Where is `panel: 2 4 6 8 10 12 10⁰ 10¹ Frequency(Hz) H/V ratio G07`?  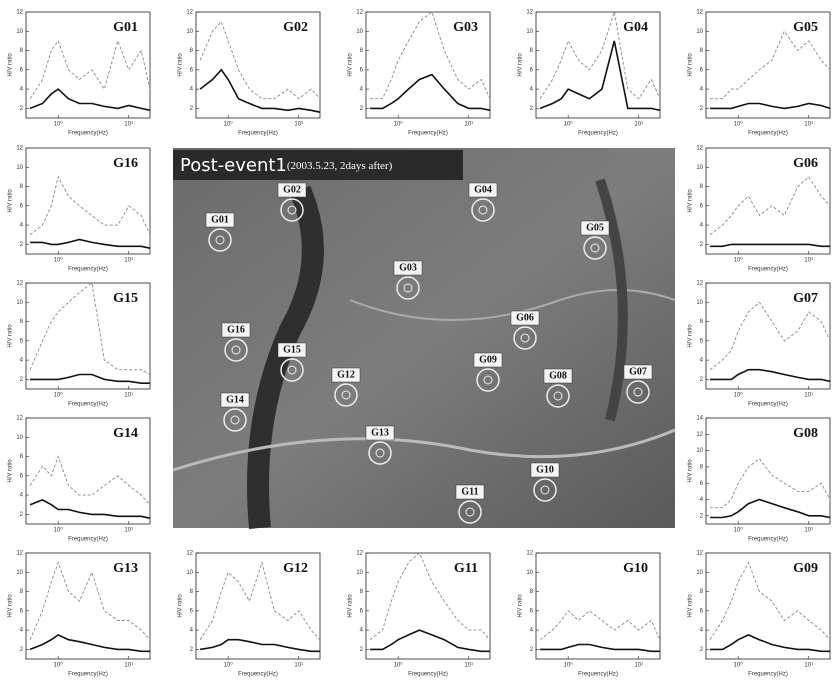 panel: 2 4 6 8 10 12 10⁰ 10¹ Frequency(Hz) H/V ratio G07 is located at coordinates (759, 344).